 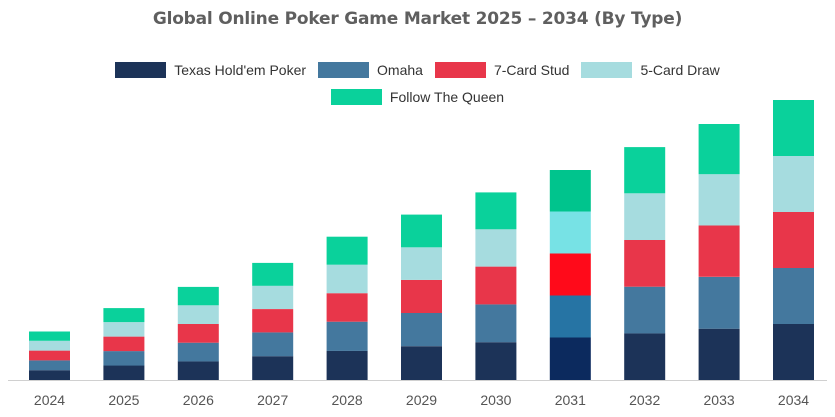 What do you see at coordinates (400, 69) in the screenshot?
I see `legend-label: Omaha` at bounding box center [400, 69].